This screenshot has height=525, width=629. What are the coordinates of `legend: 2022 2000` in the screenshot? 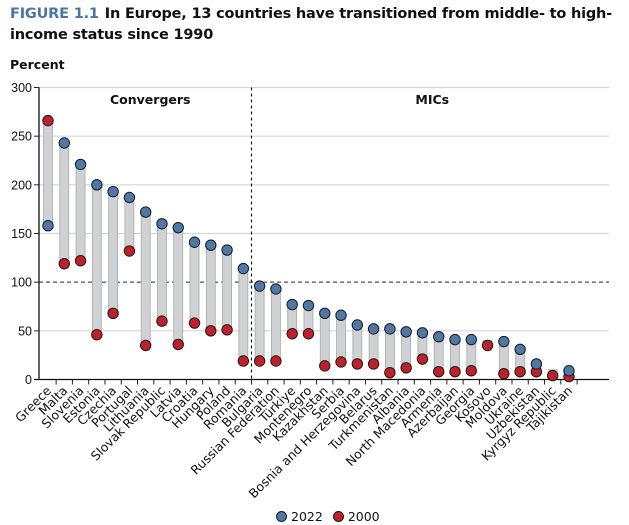 It's located at (333, 516).